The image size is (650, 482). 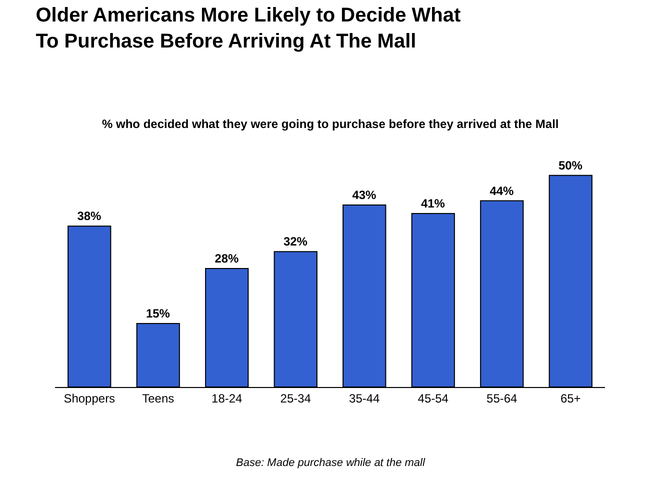 I want to click on data-label: 38%, so click(x=89, y=216).